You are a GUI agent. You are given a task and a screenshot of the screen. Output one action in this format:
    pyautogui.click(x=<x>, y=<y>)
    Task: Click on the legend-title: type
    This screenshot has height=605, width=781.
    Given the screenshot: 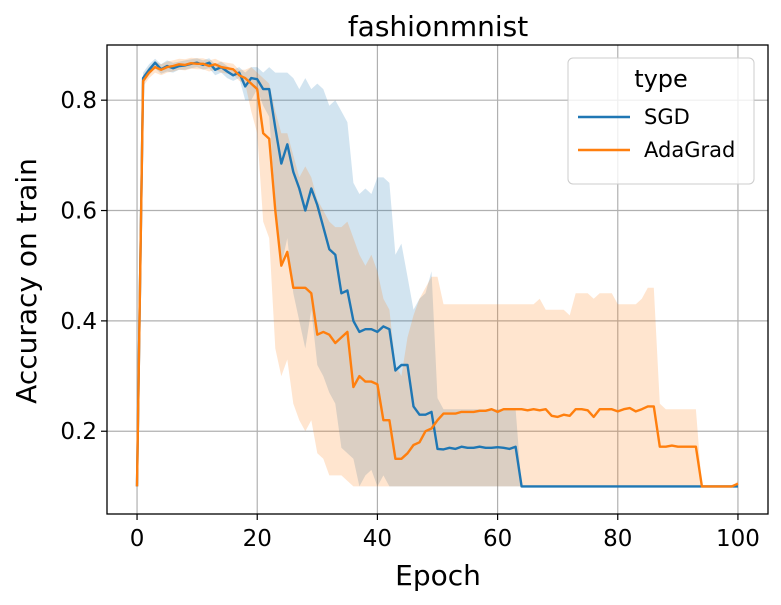 What is the action you would take?
    pyautogui.click(x=661, y=79)
    